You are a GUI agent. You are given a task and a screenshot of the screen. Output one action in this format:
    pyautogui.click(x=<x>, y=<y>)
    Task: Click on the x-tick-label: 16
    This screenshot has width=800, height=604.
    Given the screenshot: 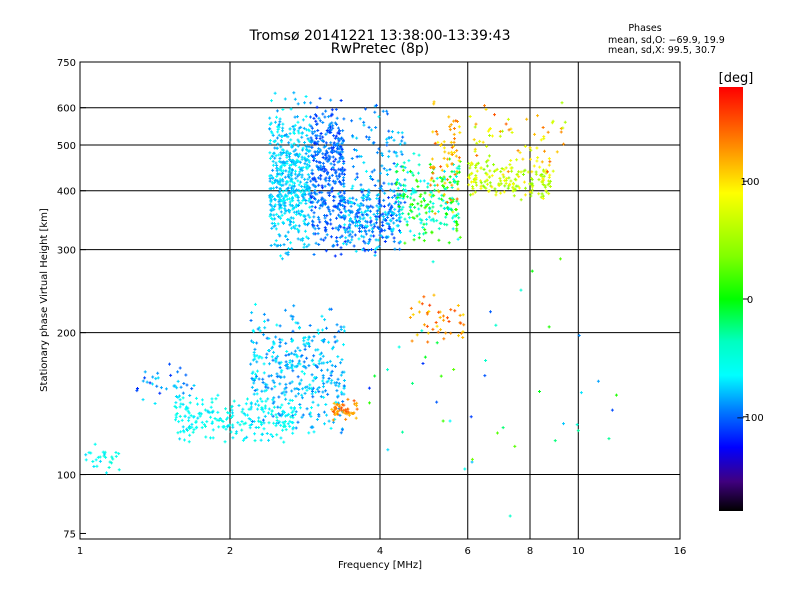 What is the action you would take?
    pyautogui.click(x=680, y=551)
    